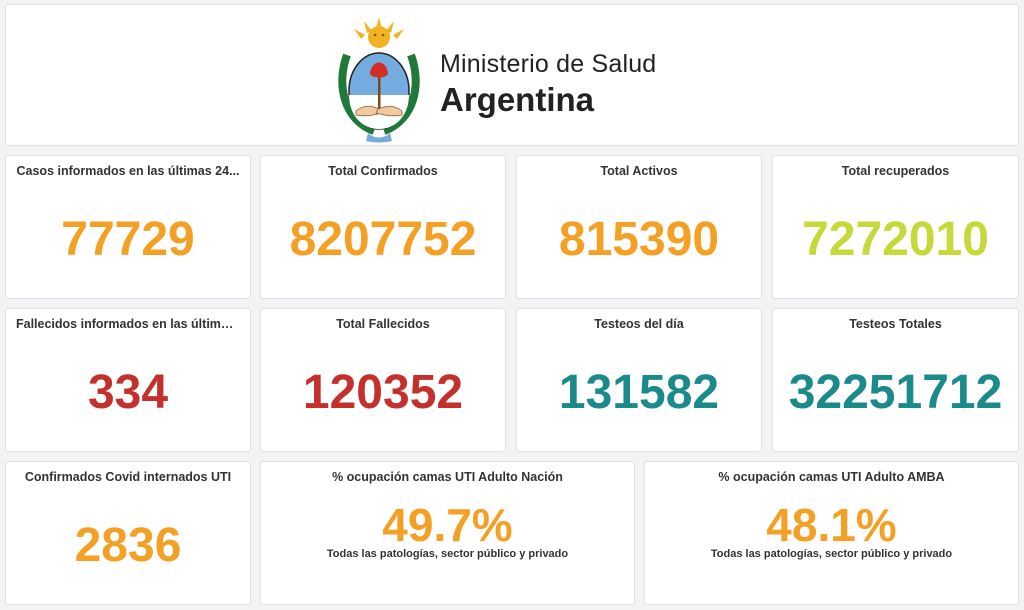 The width and height of the screenshot is (1024, 610). Describe the element at coordinates (379, 79) in the screenshot. I see `argentina-coat-of-arms-logo` at that location.